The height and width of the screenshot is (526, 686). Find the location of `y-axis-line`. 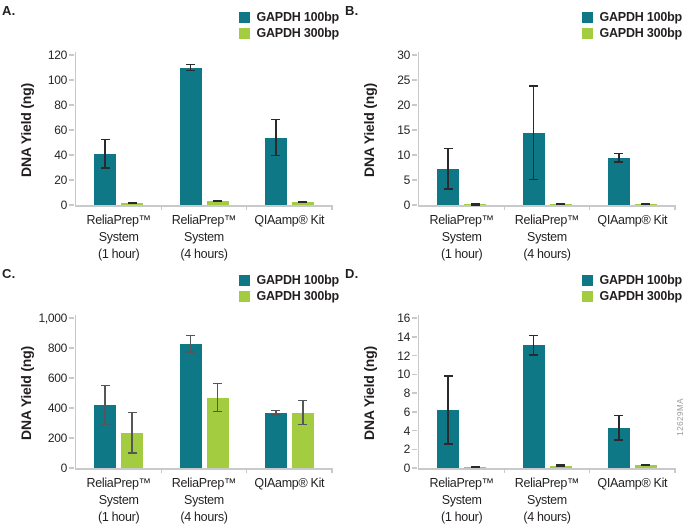

y-axis-line is located at coordinates (75, 128).